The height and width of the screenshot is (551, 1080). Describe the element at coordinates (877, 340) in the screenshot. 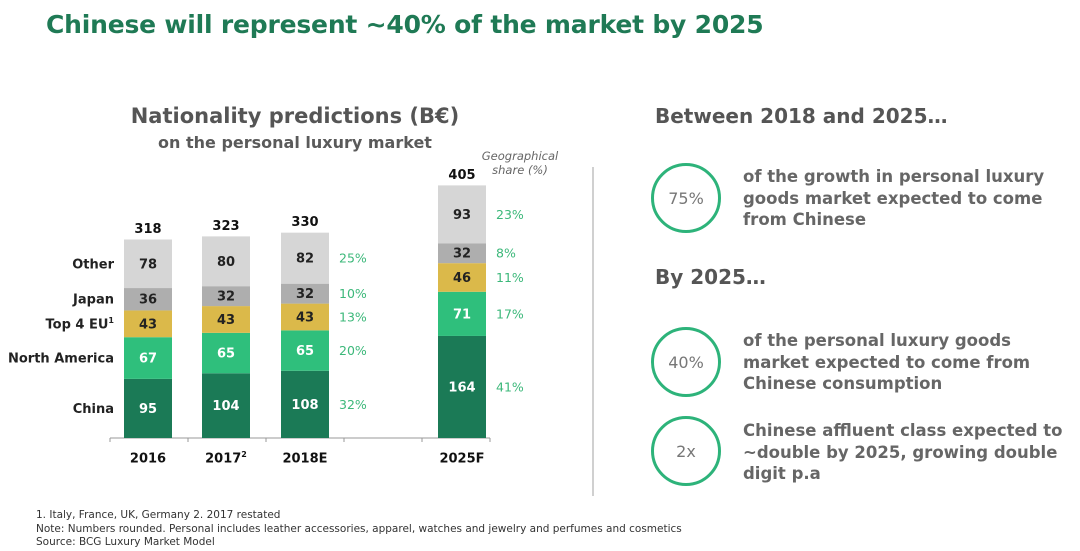

I see `stat-text-line: of the personal luxury goods` at that location.